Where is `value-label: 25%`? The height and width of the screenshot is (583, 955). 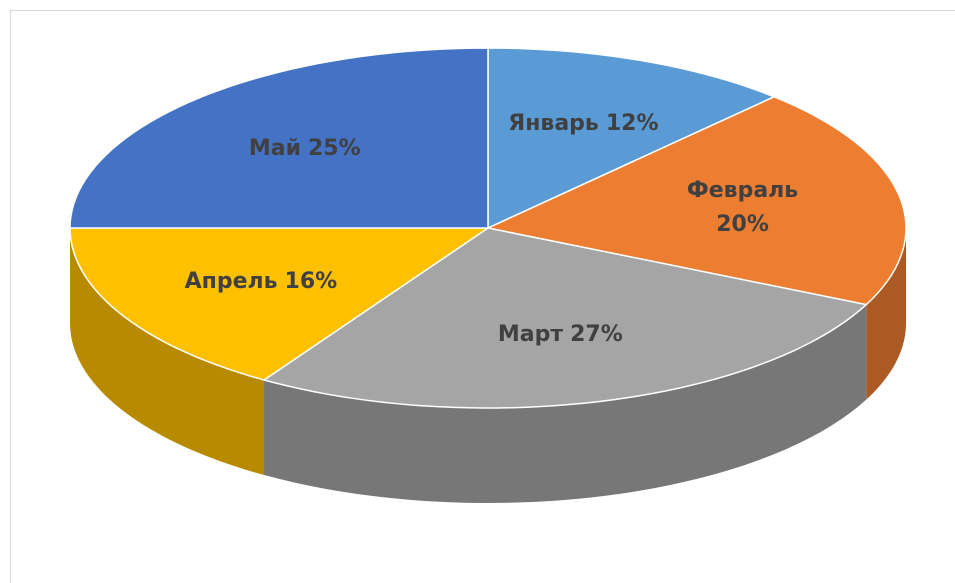
value-label: 25% is located at coordinates (334, 148).